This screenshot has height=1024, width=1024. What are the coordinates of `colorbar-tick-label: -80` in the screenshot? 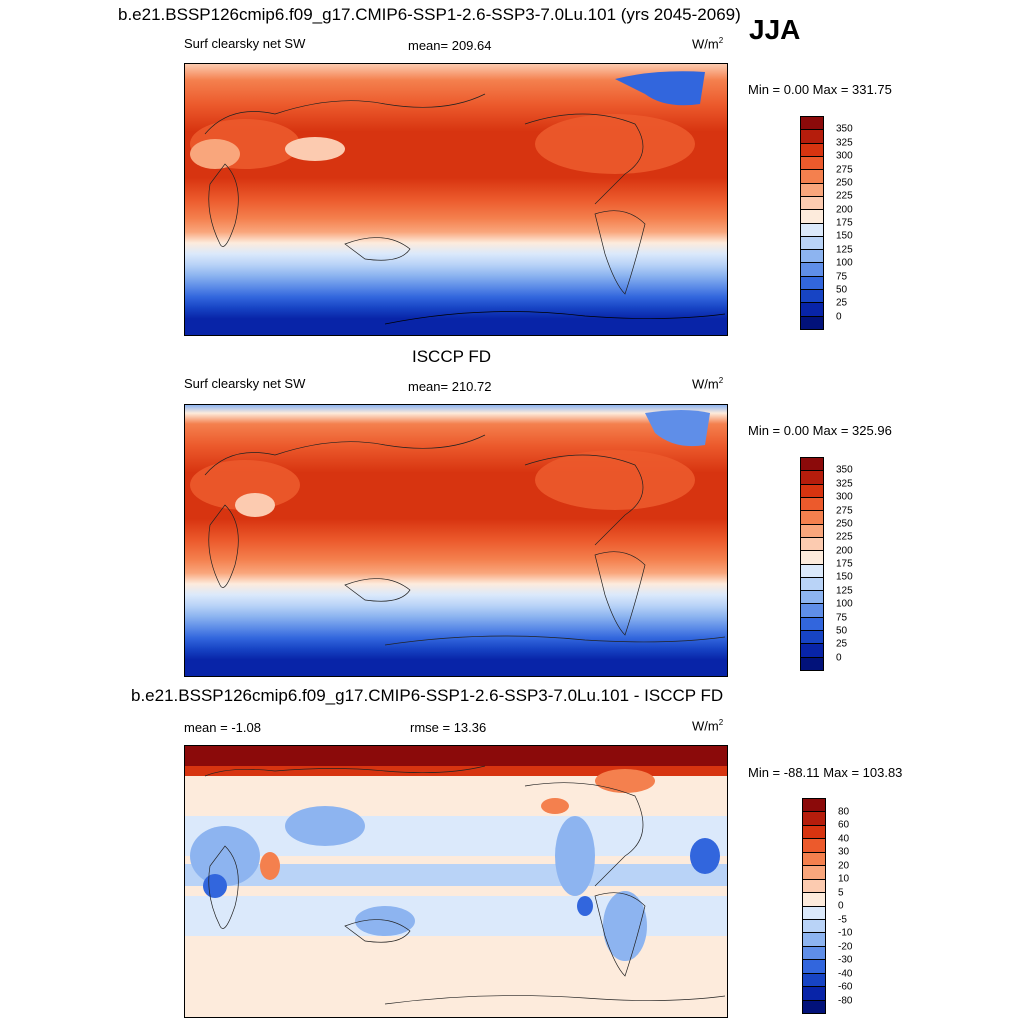 It's located at (845, 1000).